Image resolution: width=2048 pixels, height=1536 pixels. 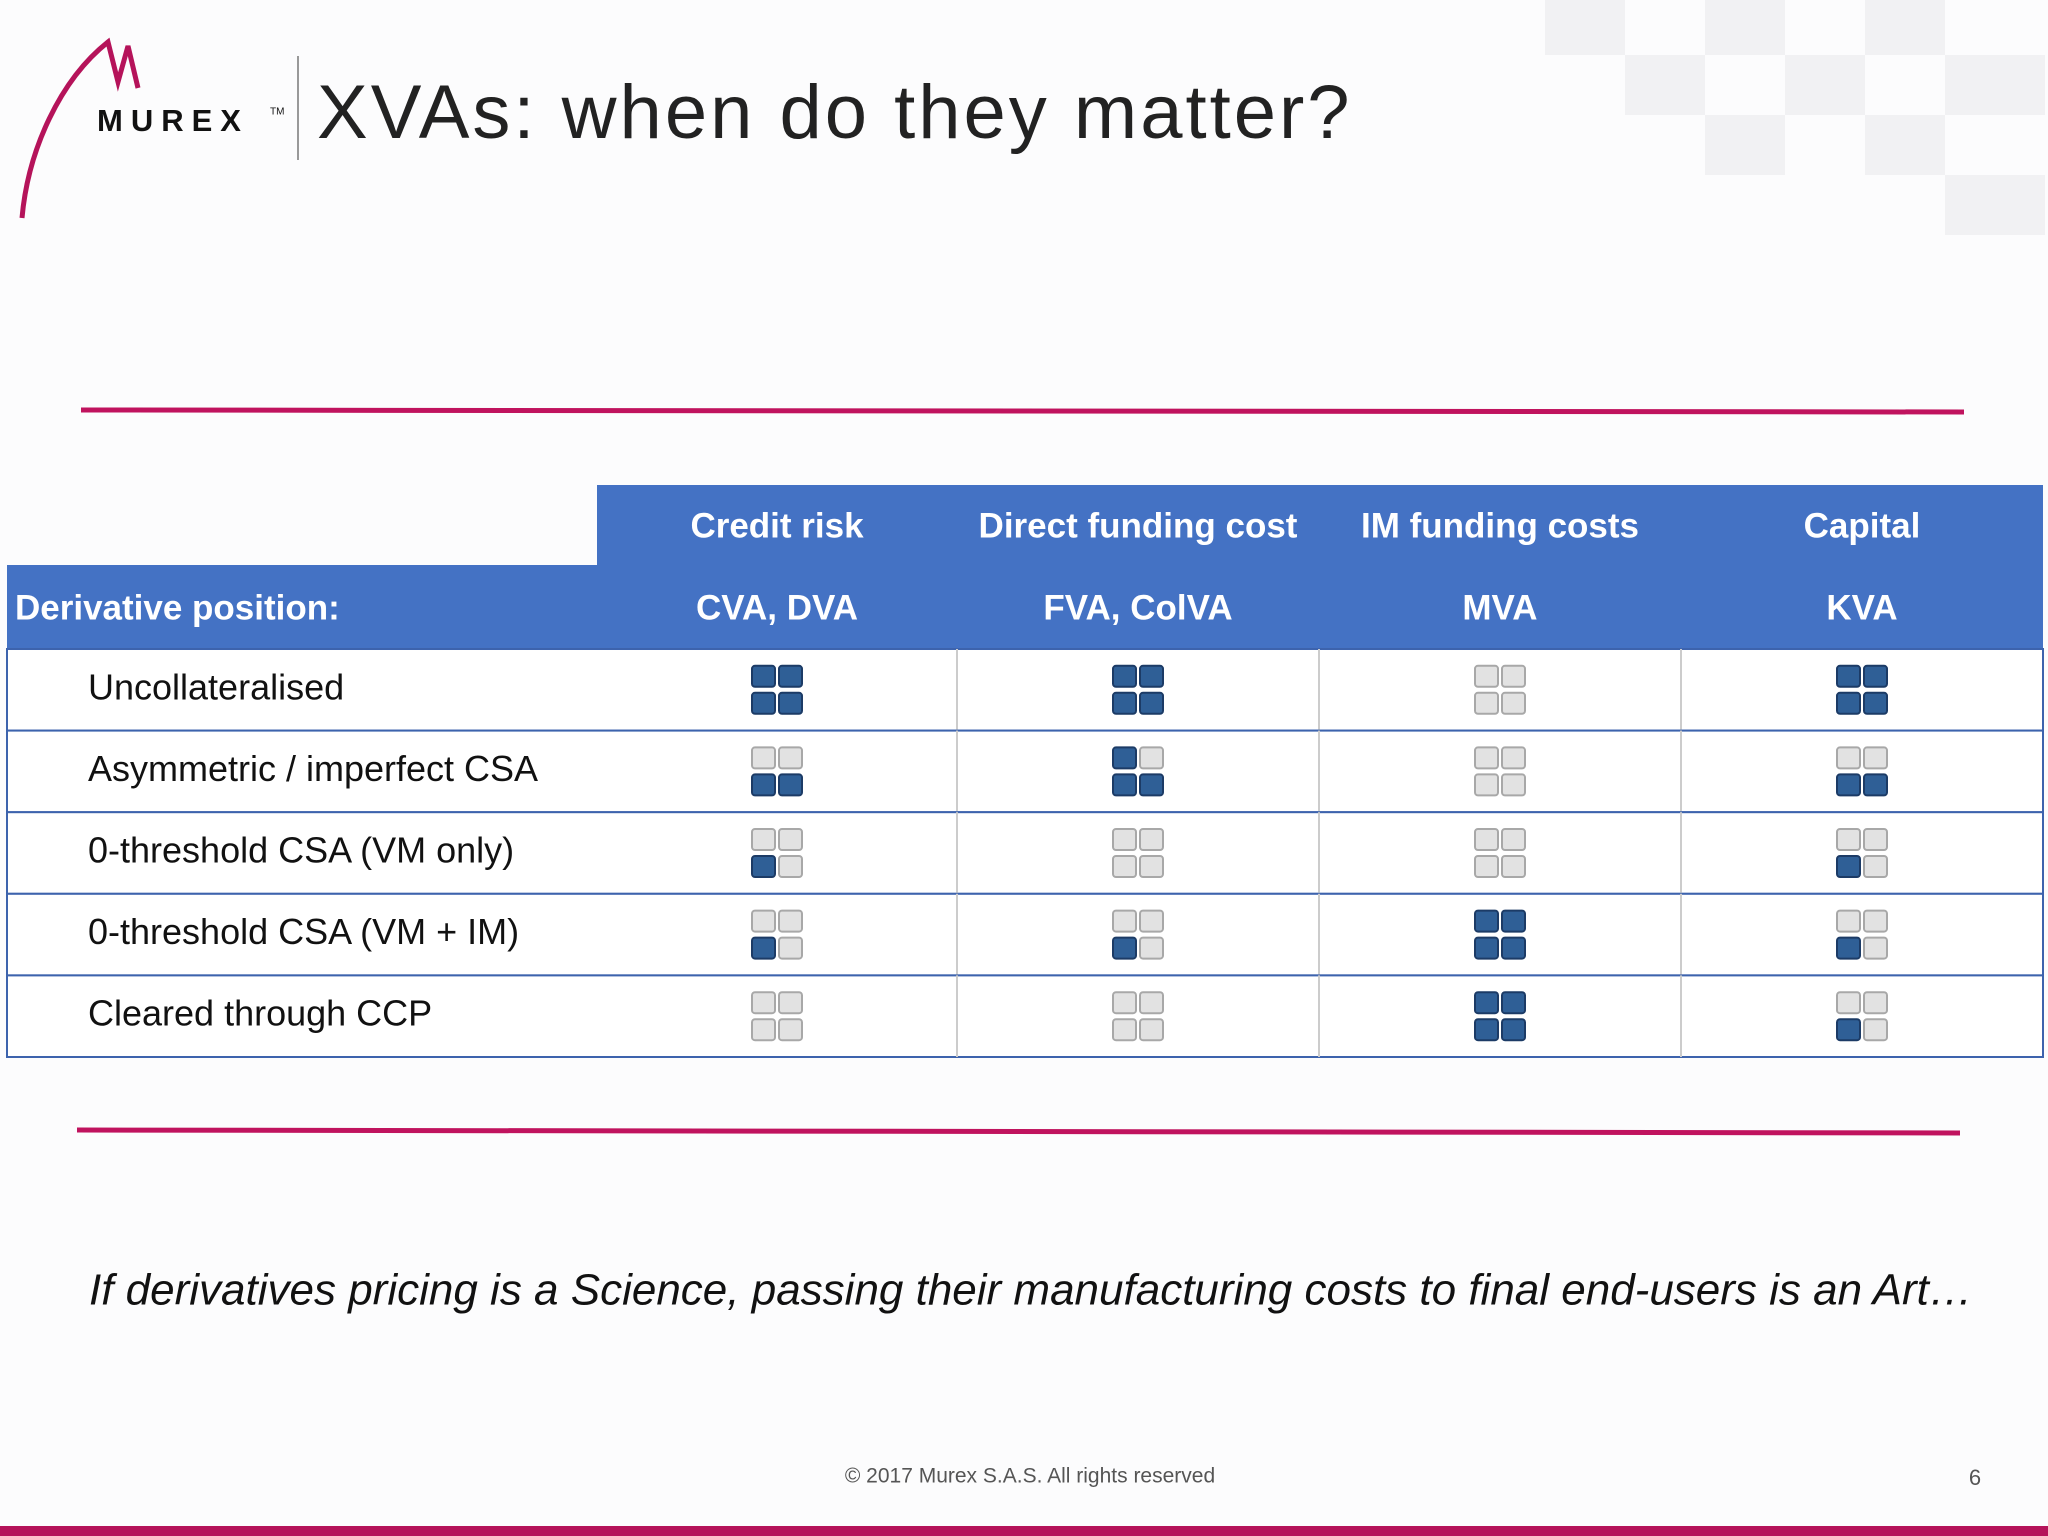 I want to click on group-header: Credit risk, so click(x=777, y=525).